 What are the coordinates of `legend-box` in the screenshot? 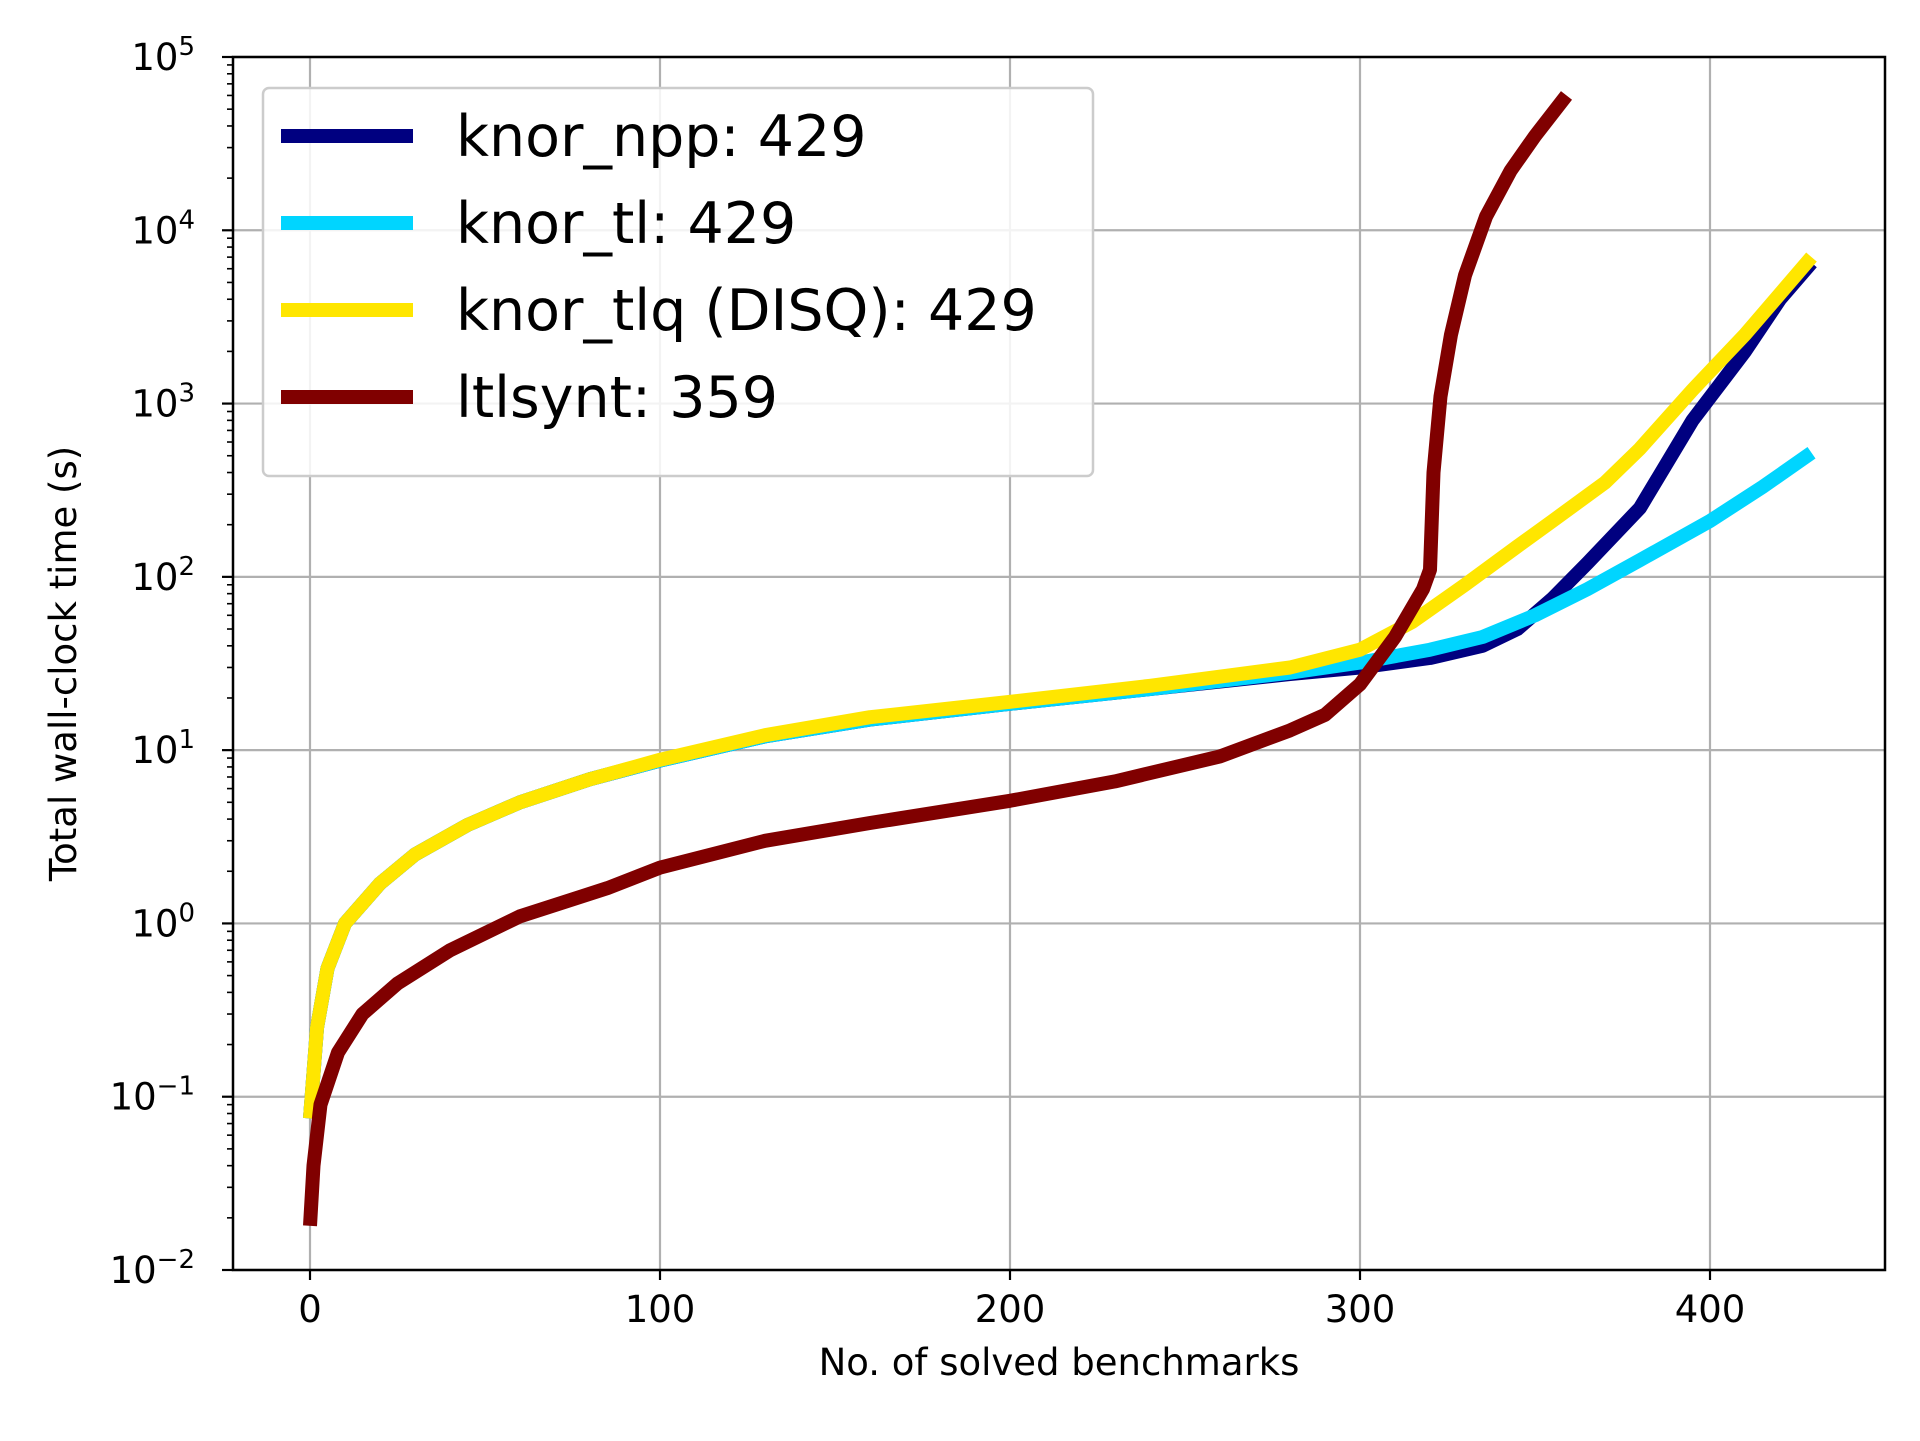 It's located at (678, 282).